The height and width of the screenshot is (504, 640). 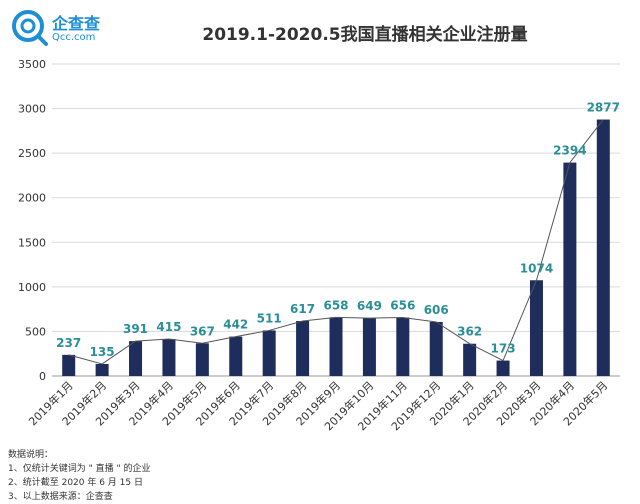 I want to click on data-label: 649, so click(x=369, y=306).